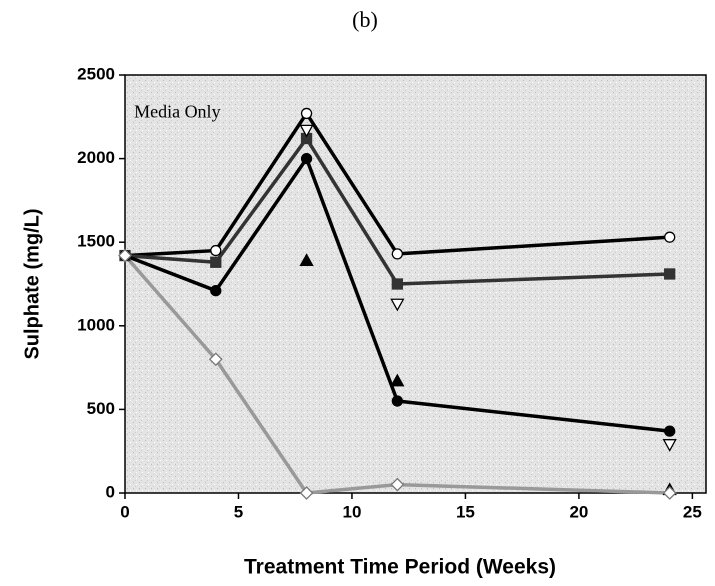  Describe the element at coordinates (96, 73) in the screenshot. I see `y-tick-label: 2500` at that location.